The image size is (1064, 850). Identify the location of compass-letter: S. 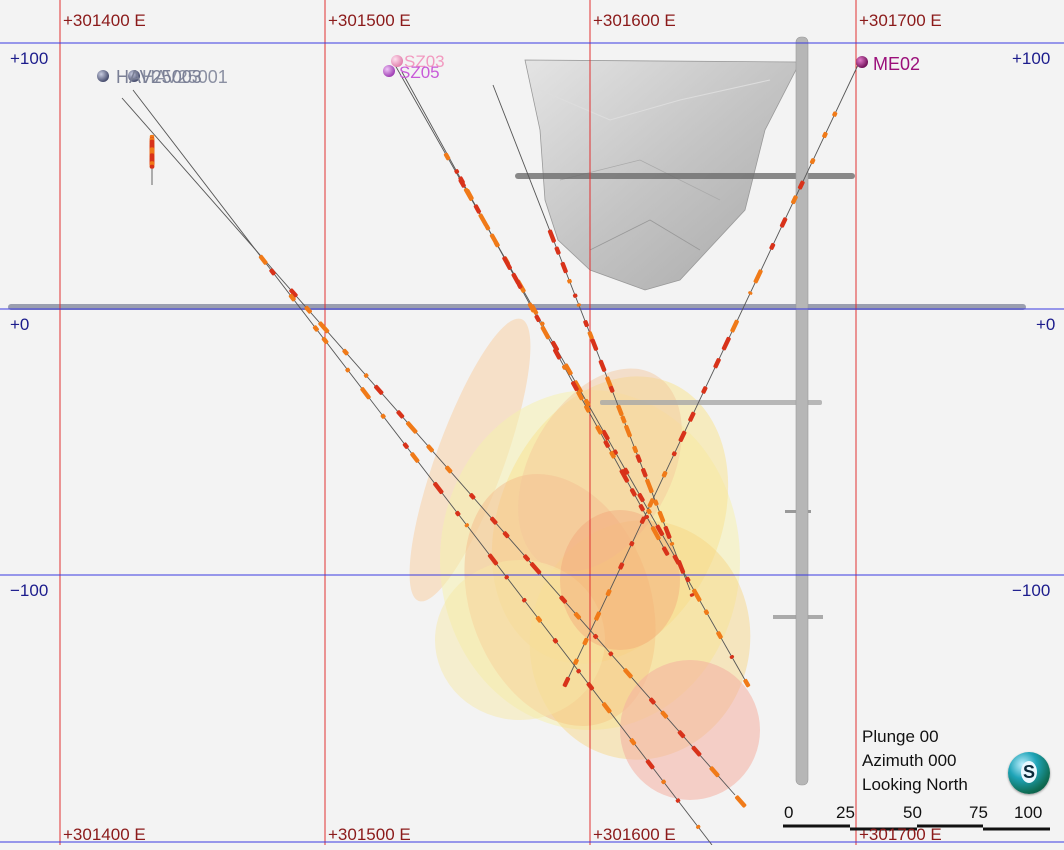
(1029, 772).